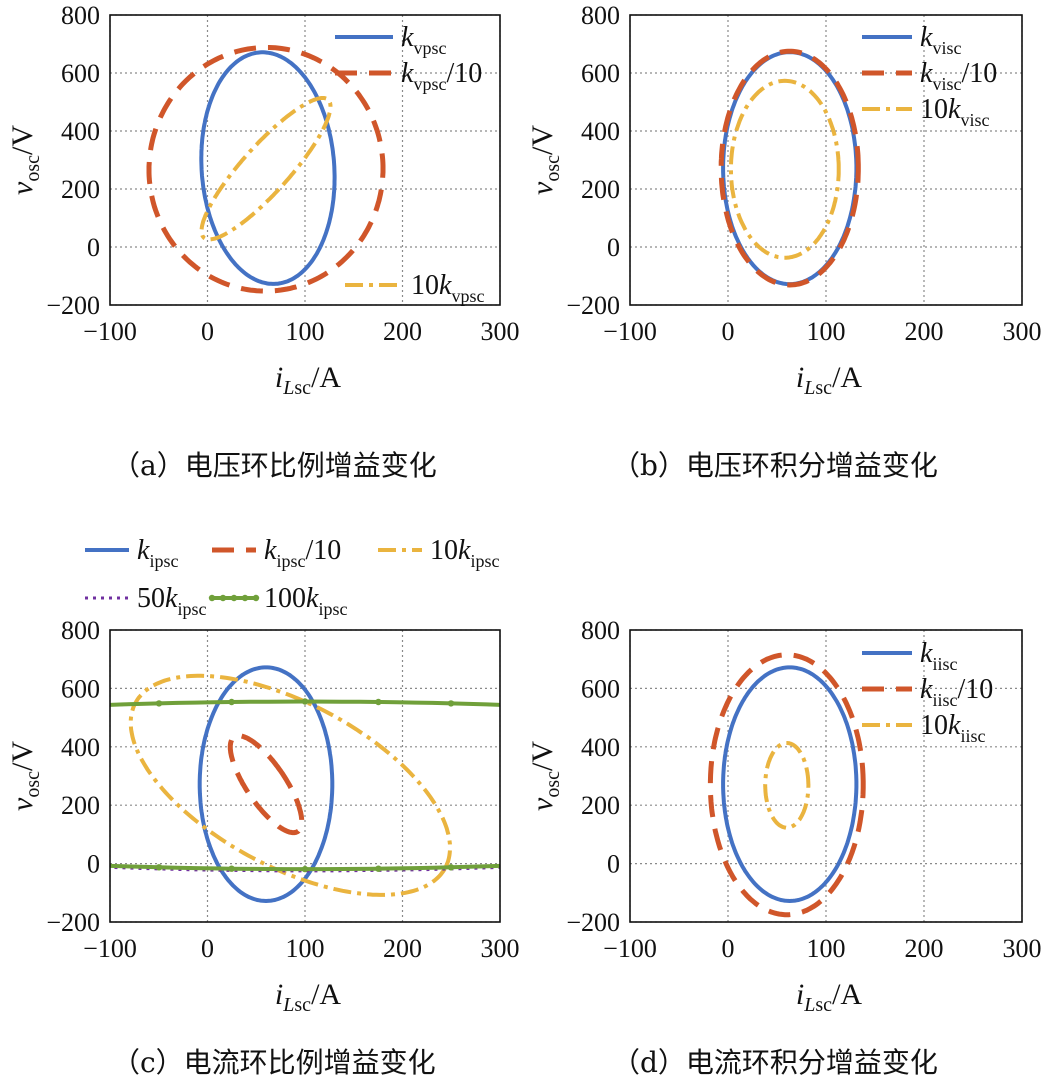 The width and height of the screenshot is (1045, 1087). Describe the element at coordinates (171, 601) in the screenshot. I see `legend-label-50kipsc: 50kipsc` at that location.